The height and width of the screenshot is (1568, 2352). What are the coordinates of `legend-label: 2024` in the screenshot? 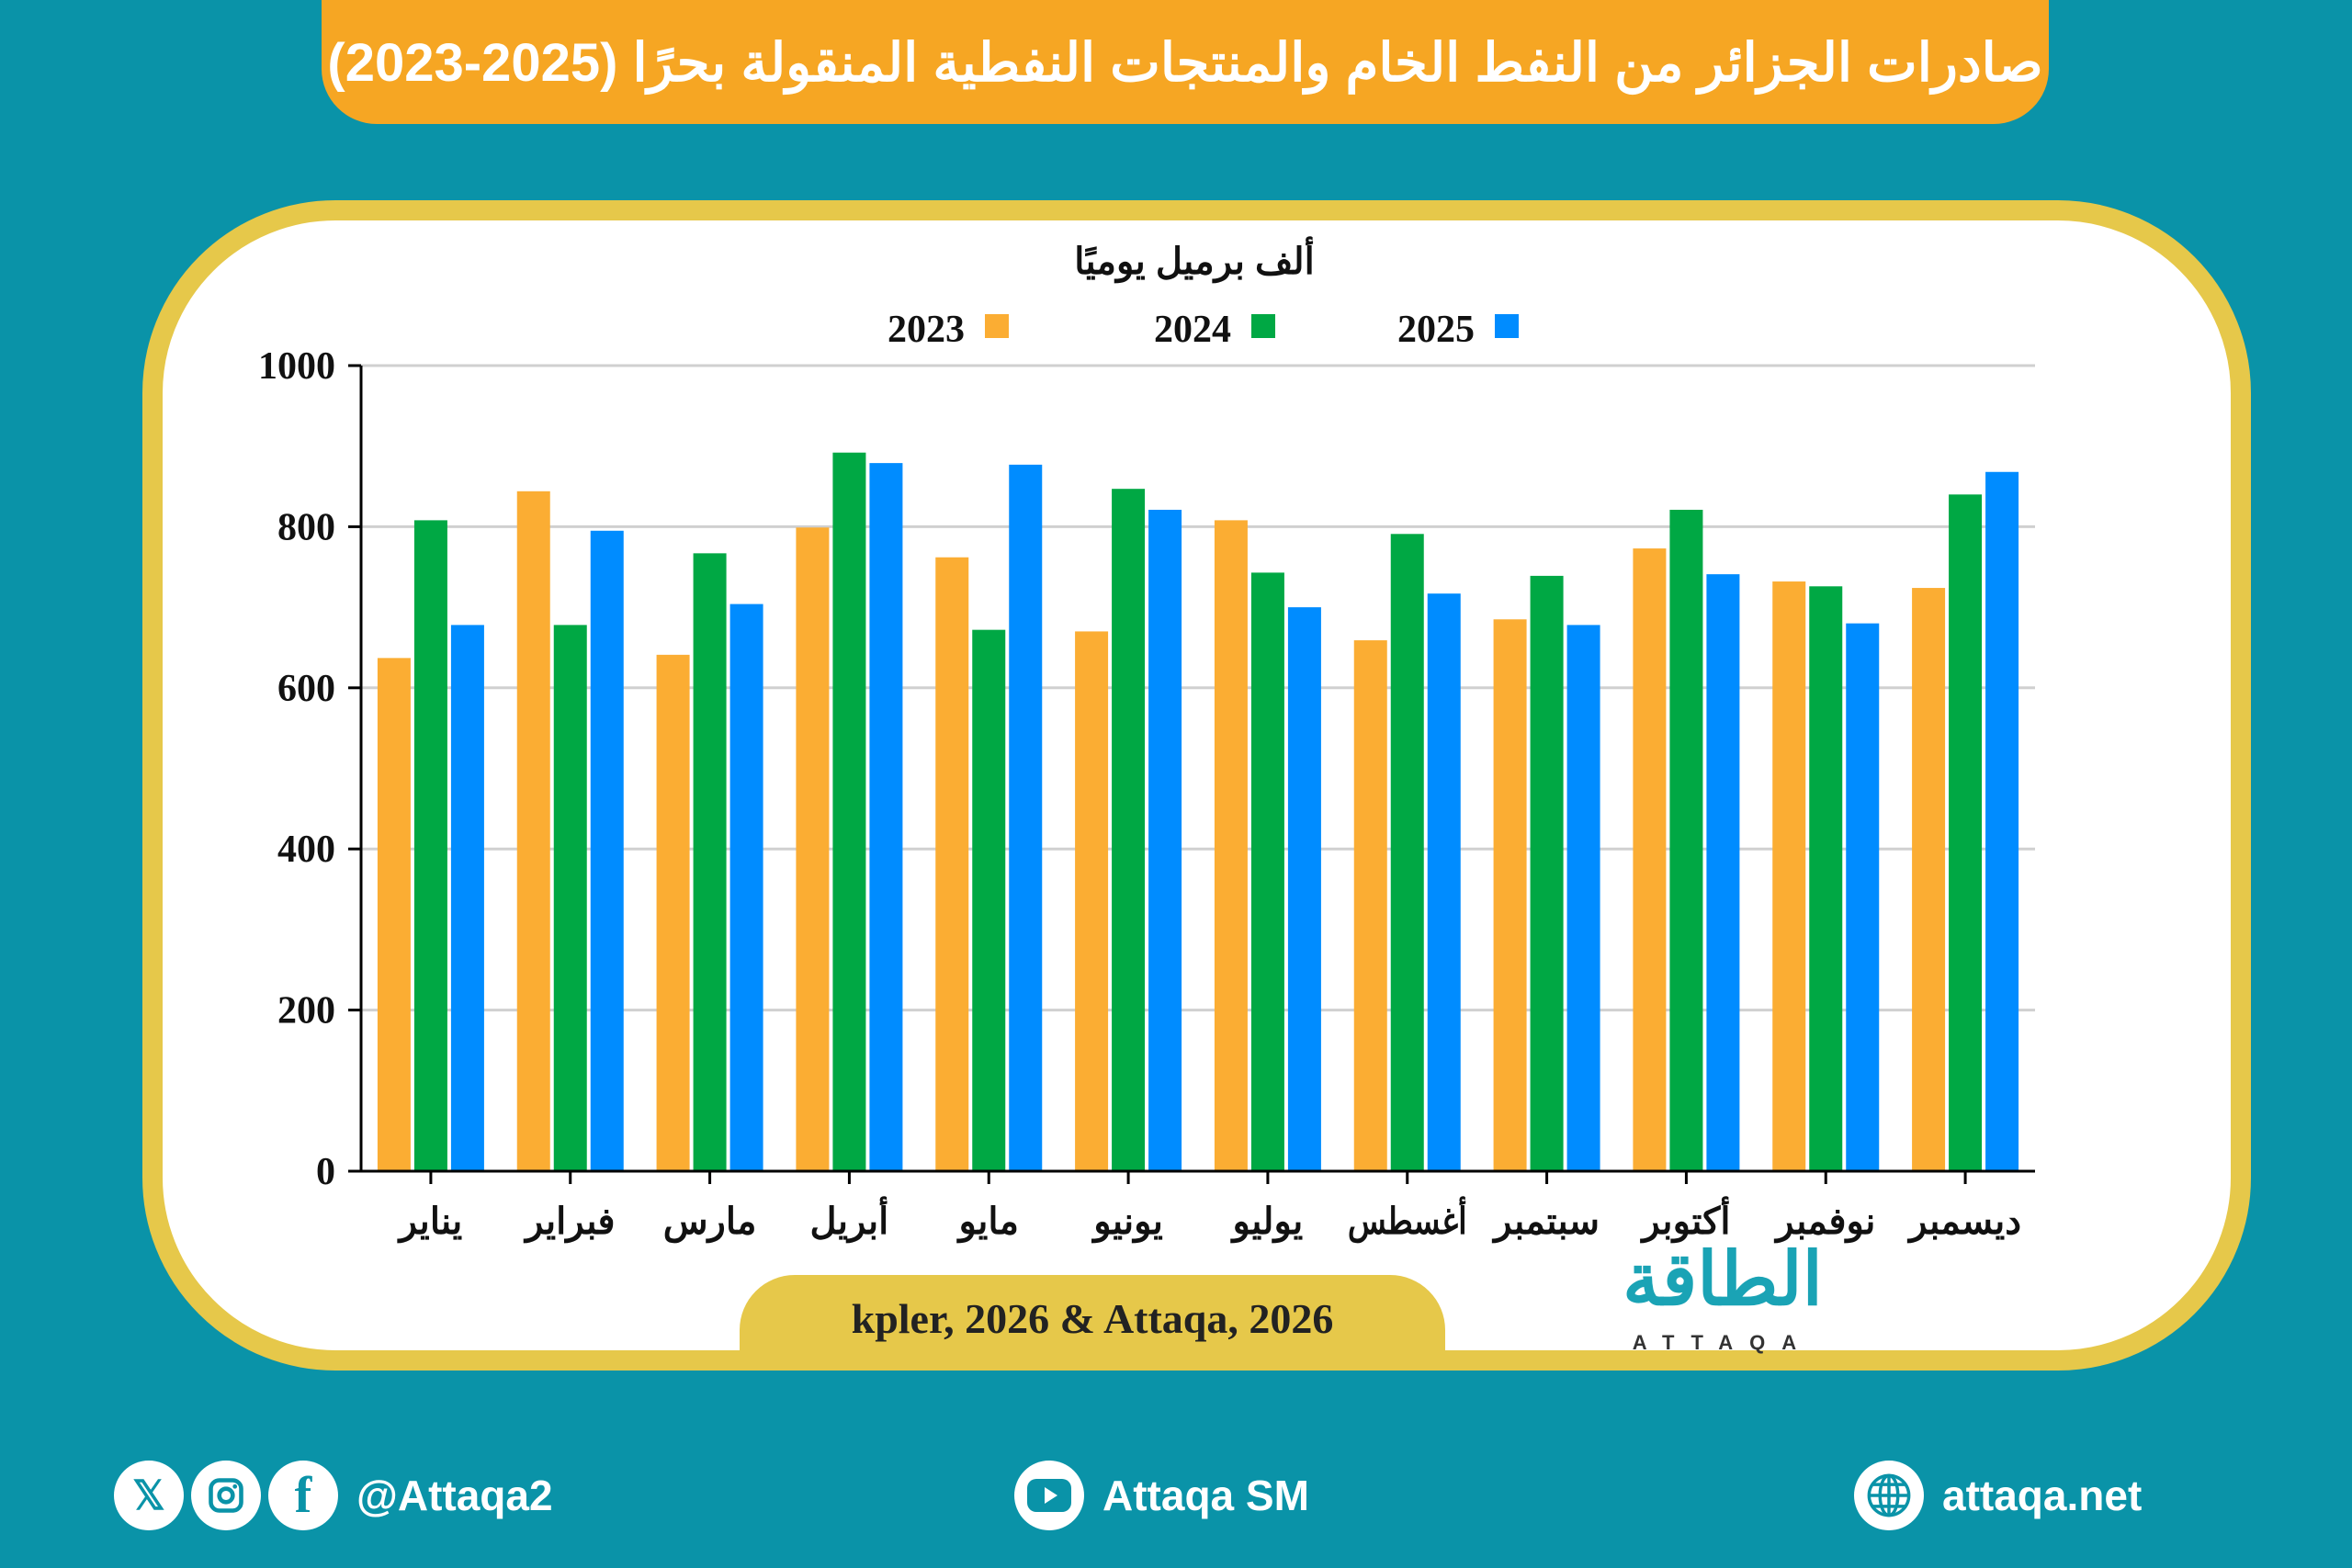 It's located at (1192, 330).